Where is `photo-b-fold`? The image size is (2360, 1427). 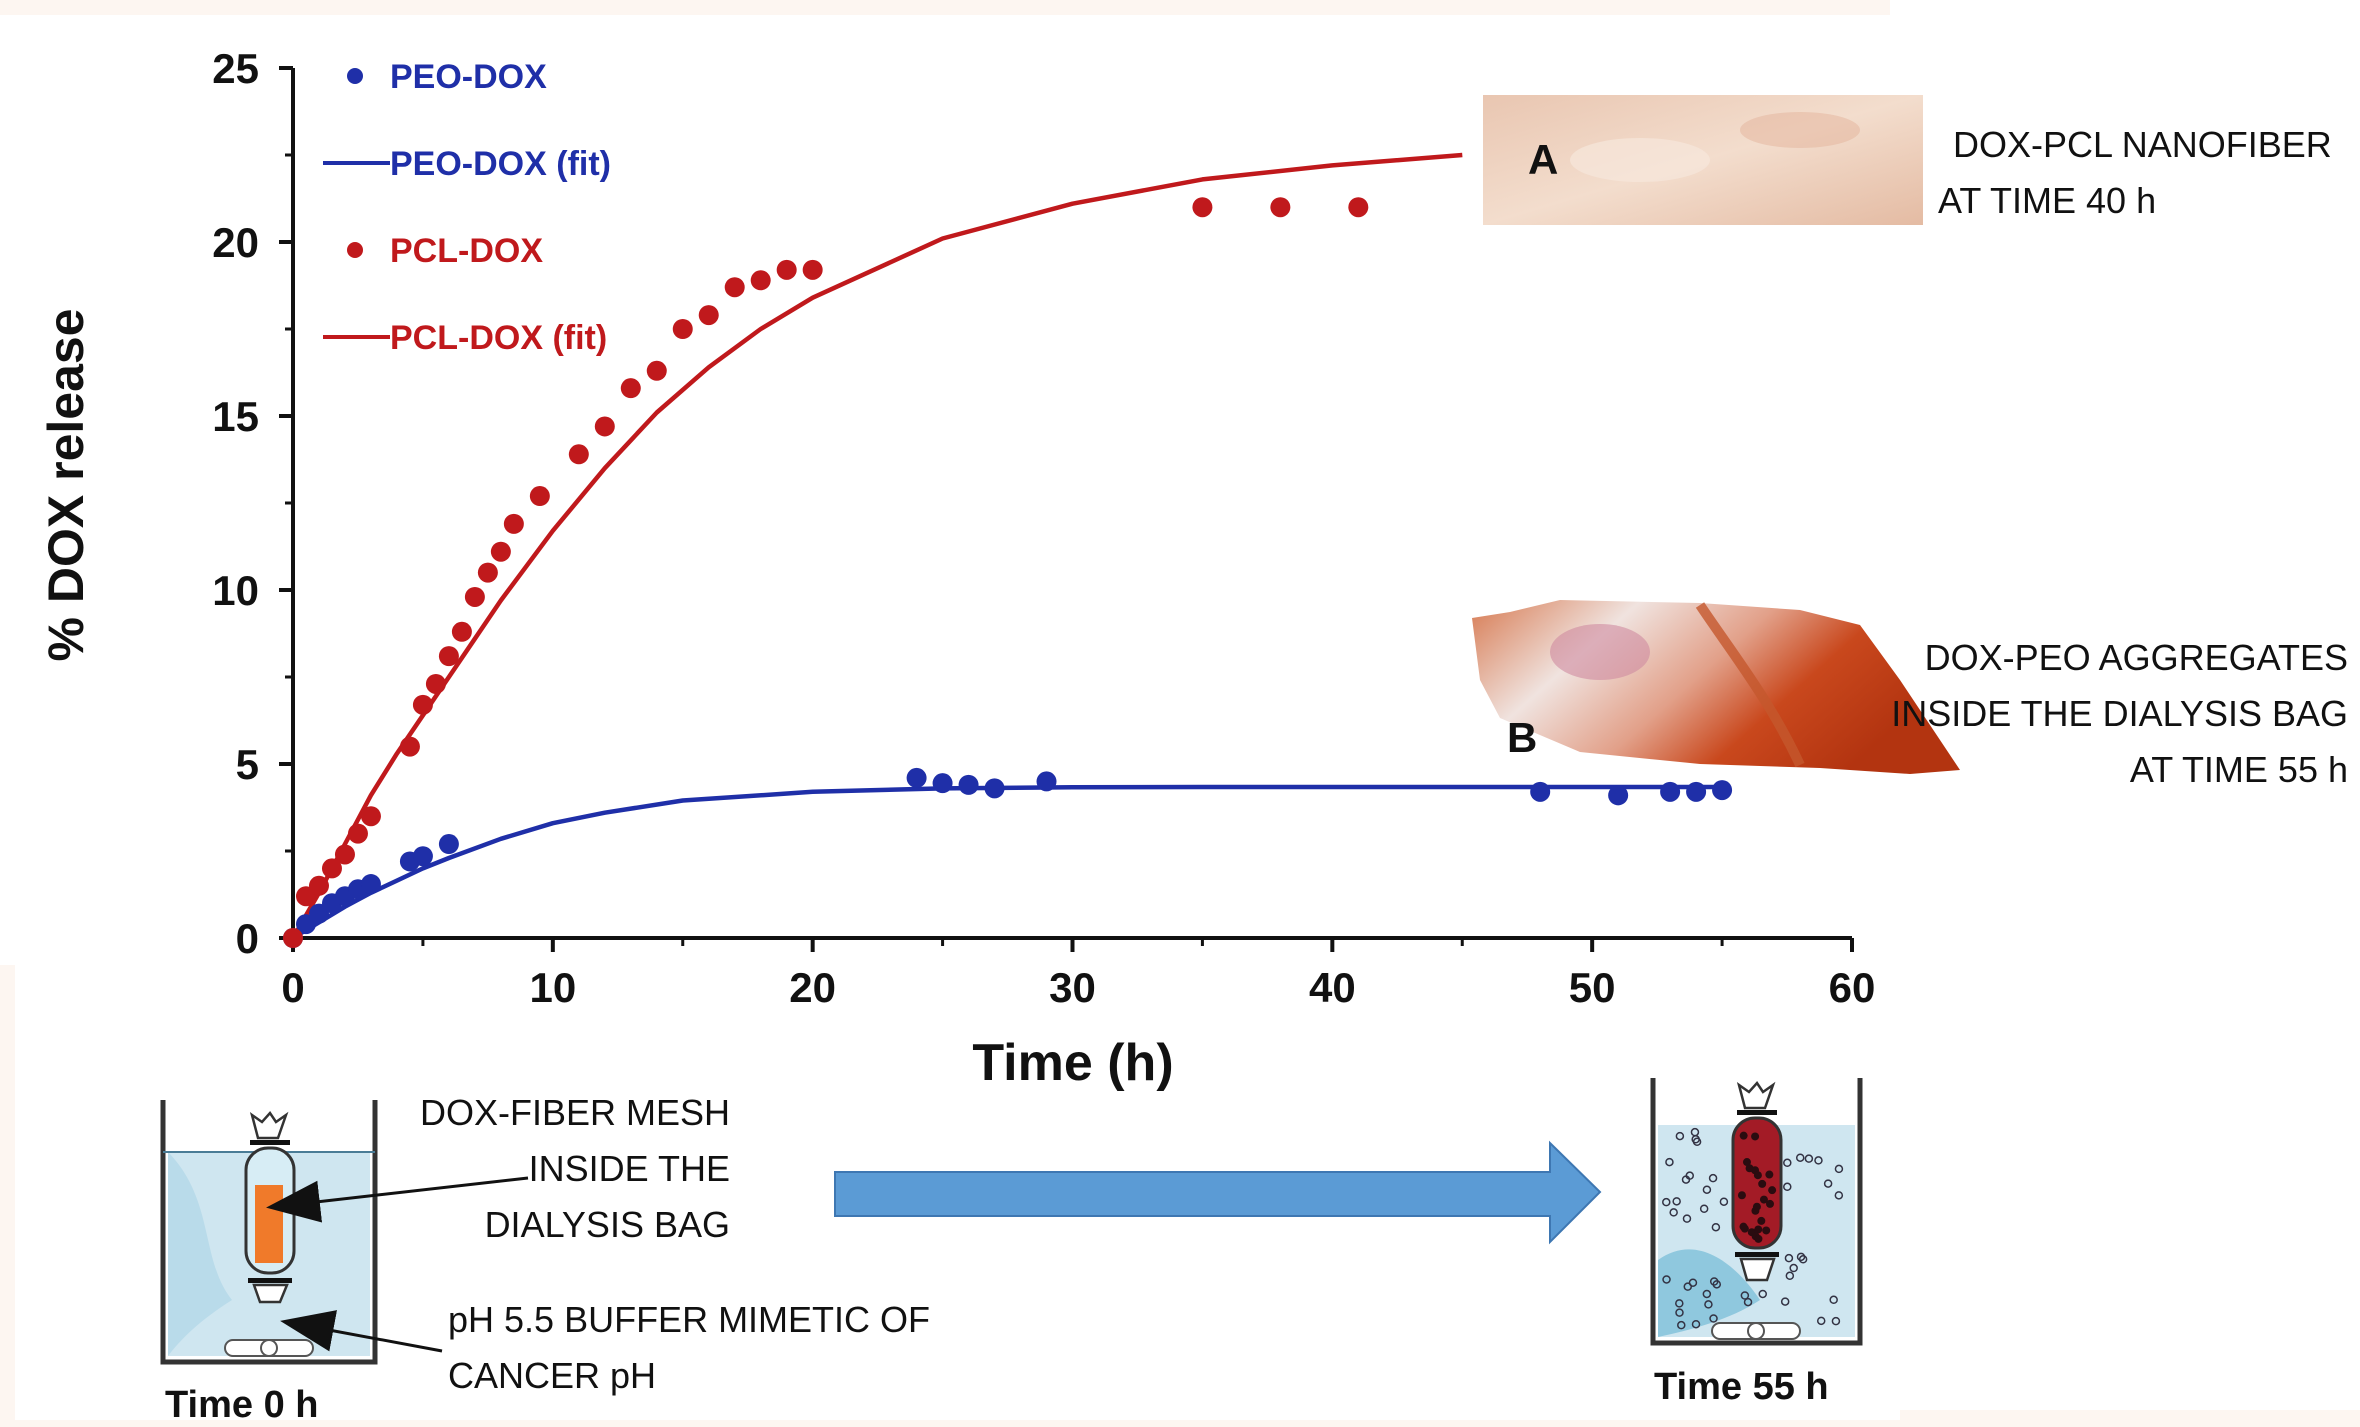 photo-b-fold is located at coordinates (1750, 685).